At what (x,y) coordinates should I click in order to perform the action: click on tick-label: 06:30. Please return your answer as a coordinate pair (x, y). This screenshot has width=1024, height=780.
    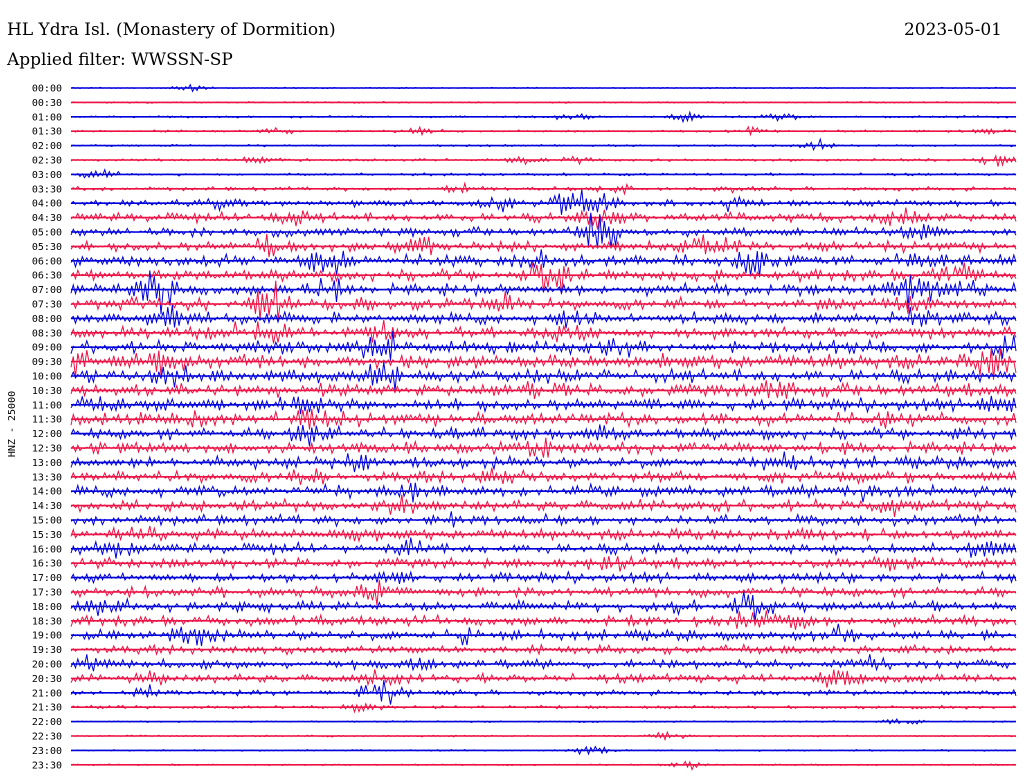
    Looking at the image, I should click on (47, 276).